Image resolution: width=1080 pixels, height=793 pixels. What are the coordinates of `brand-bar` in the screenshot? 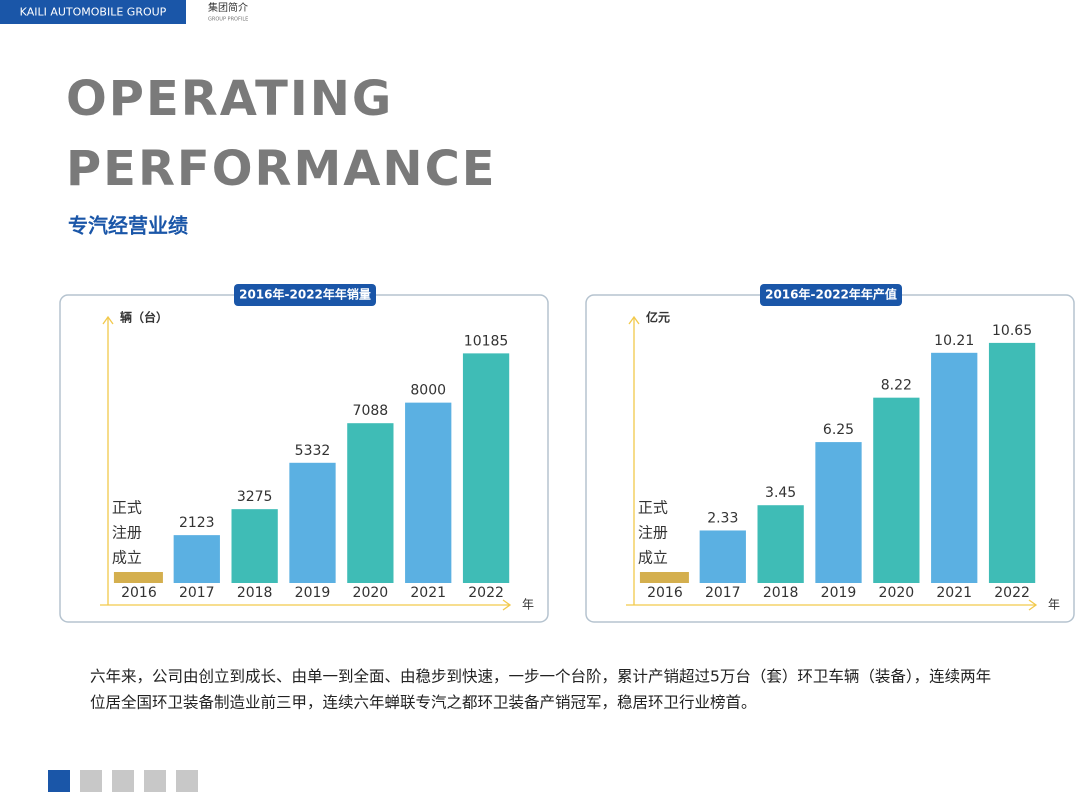 It's located at (93, 12).